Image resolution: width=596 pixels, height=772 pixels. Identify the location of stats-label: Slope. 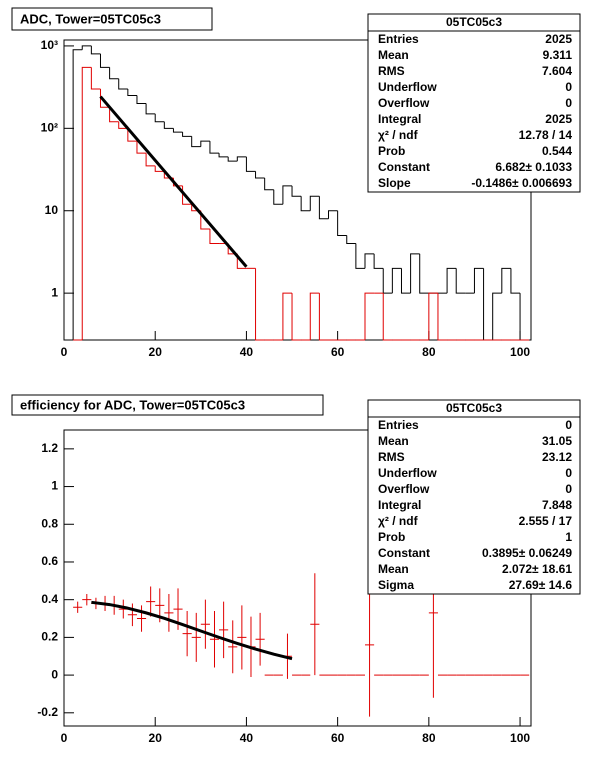
(394, 183).